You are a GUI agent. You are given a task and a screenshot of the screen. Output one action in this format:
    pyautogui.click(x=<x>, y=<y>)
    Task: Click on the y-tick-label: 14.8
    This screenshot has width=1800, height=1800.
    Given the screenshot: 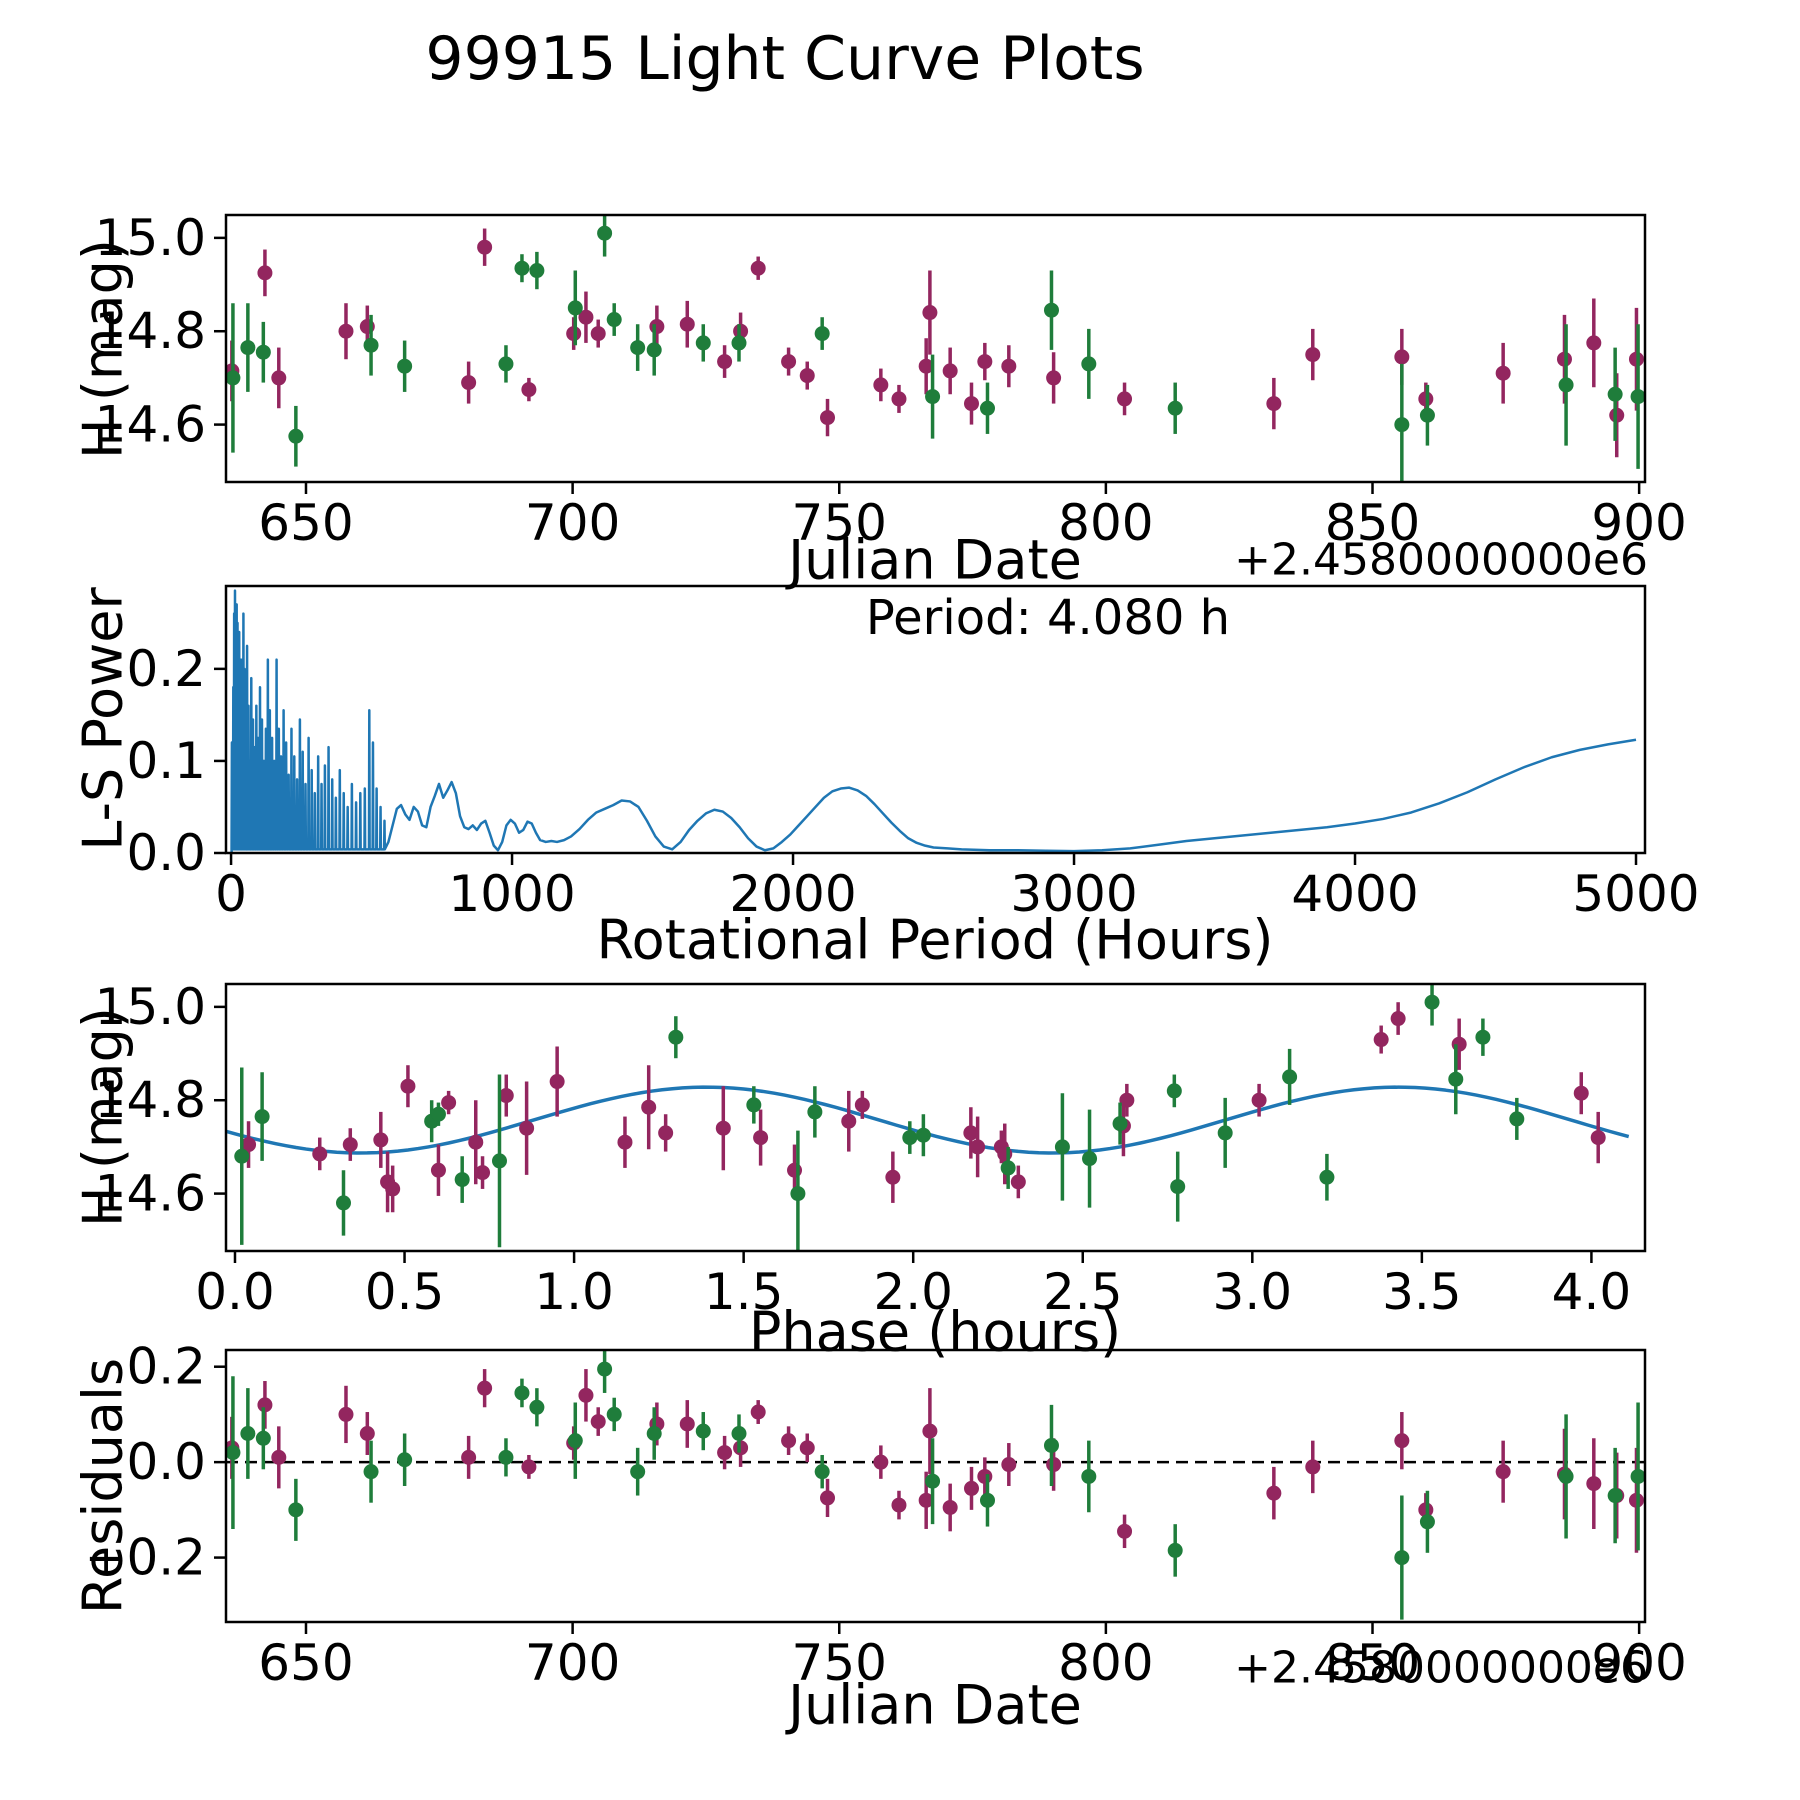 What is the action you would take?
    pyautogui.click(x=150, y=1100)
    